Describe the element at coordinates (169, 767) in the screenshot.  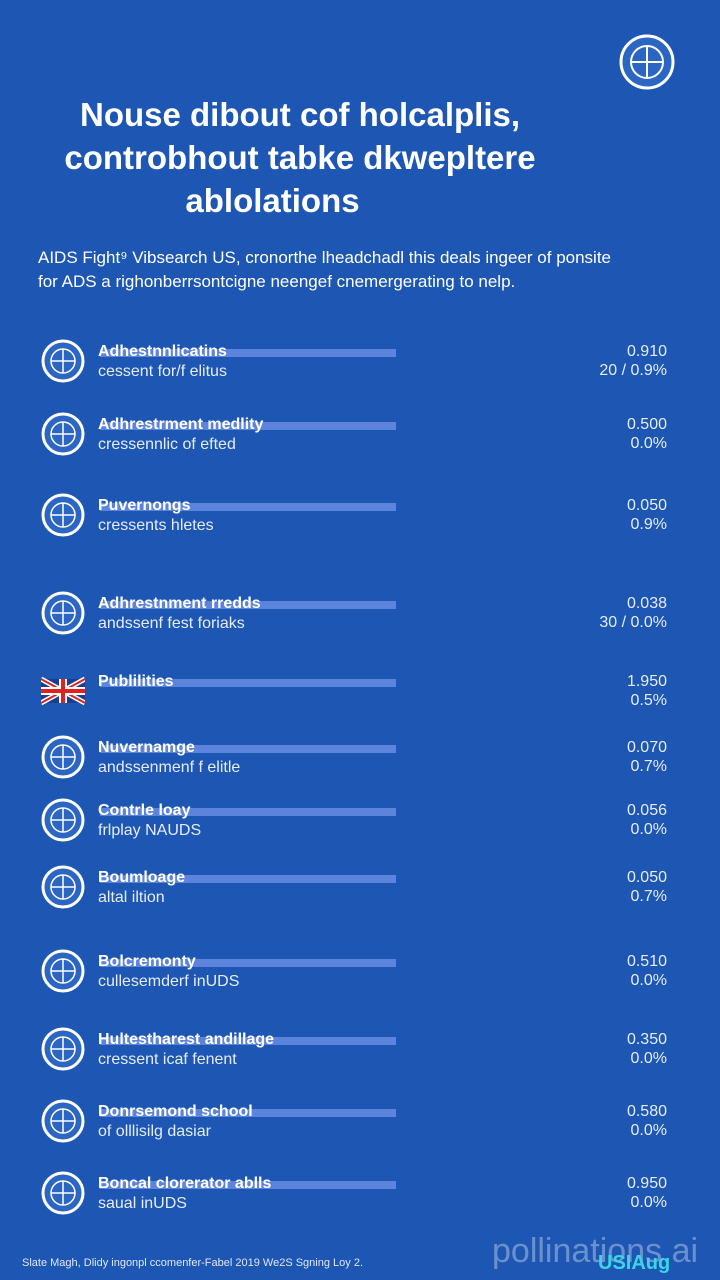
I see `row-subtitle: andssenmenf f elitle` at that location.